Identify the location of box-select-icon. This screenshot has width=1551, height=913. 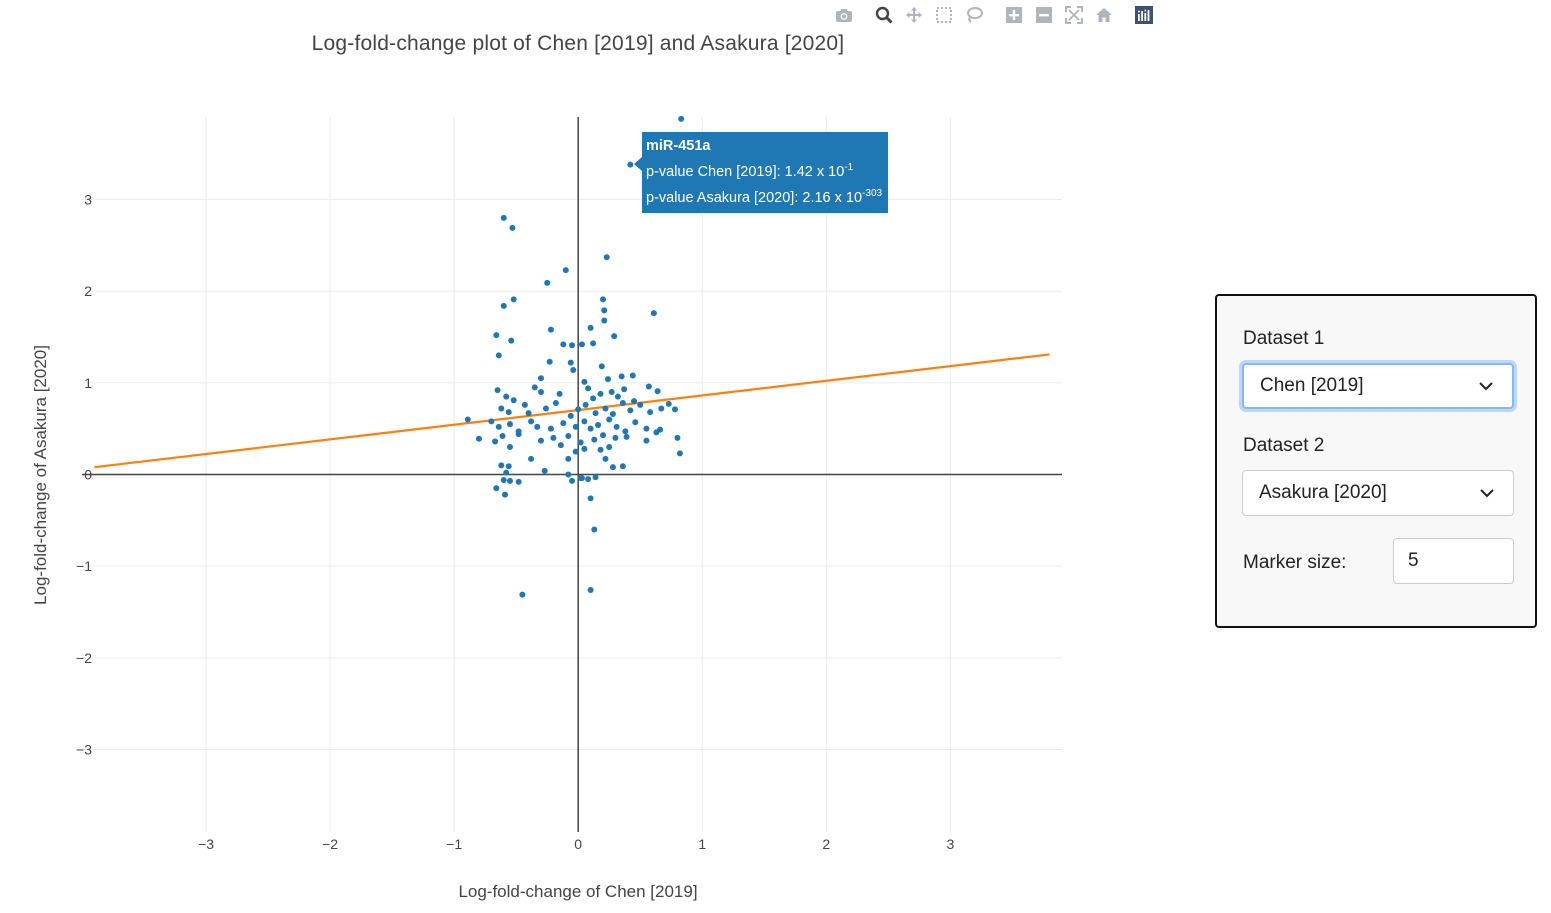
(944, 15).